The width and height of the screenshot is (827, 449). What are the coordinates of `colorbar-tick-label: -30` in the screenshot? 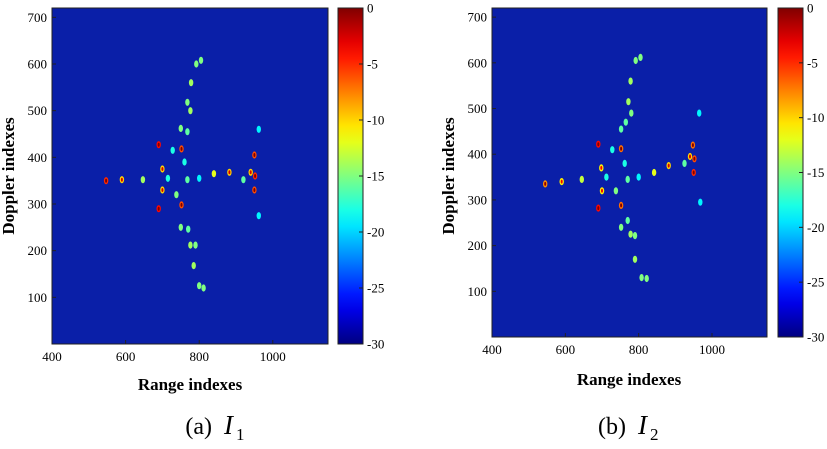 It's located at (375, 344).